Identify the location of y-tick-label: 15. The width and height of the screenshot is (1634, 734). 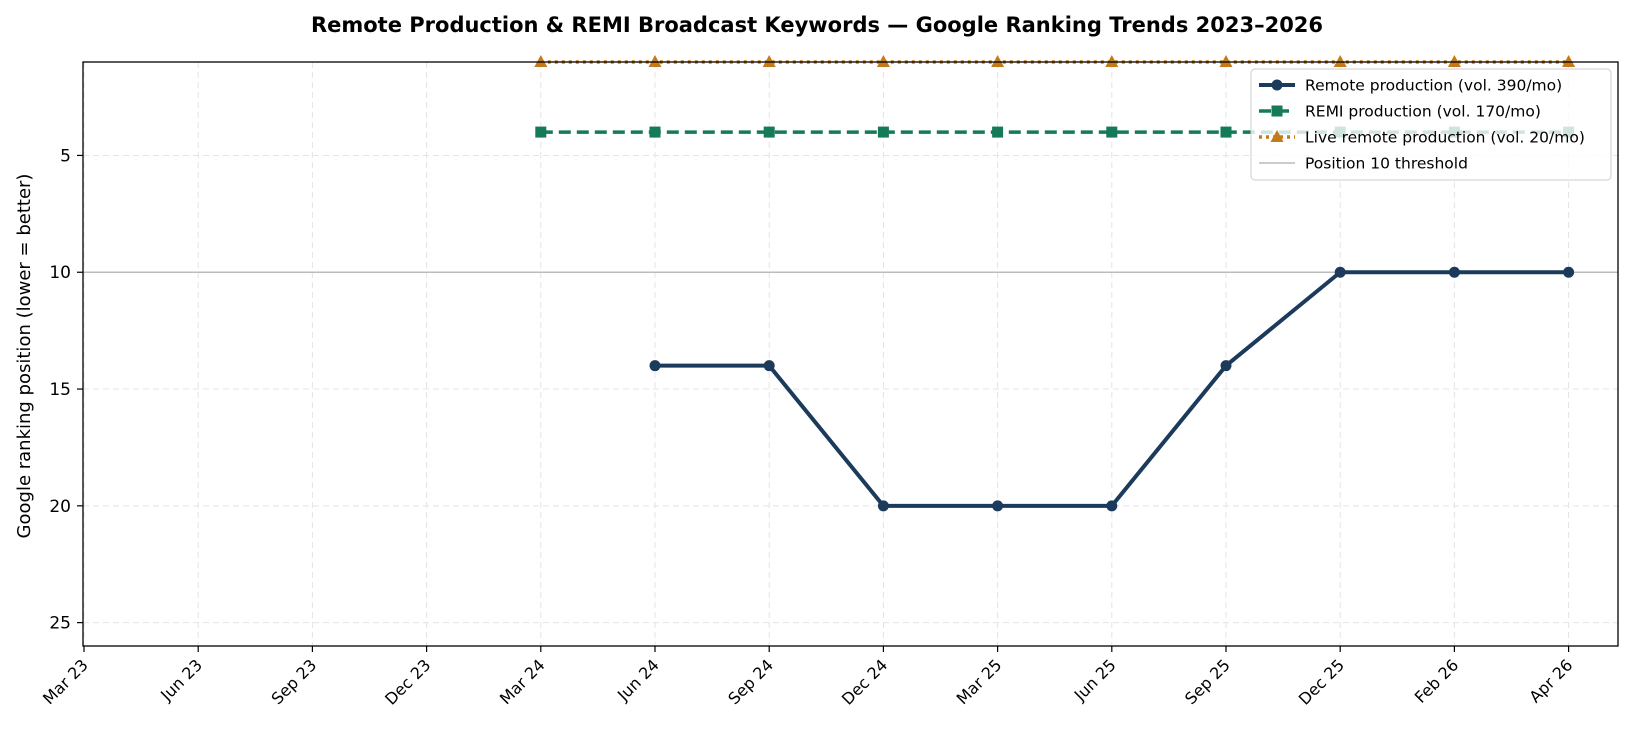
(60, 390).